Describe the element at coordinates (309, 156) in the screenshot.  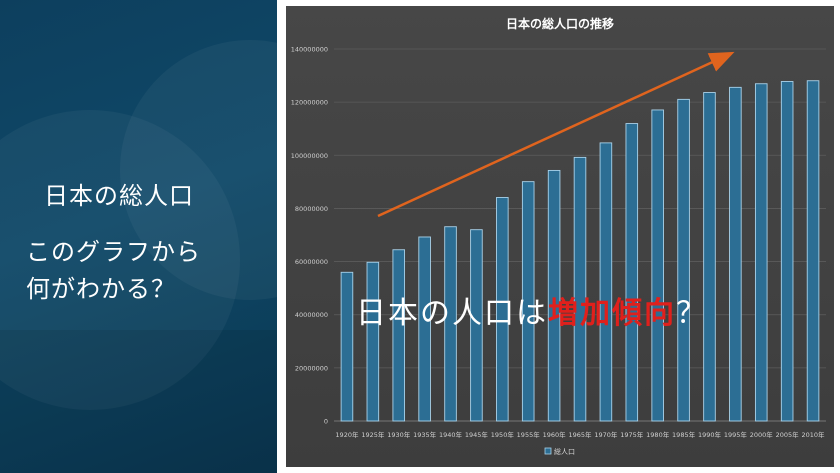
I see `y-tick-label: 100000000` at that location.